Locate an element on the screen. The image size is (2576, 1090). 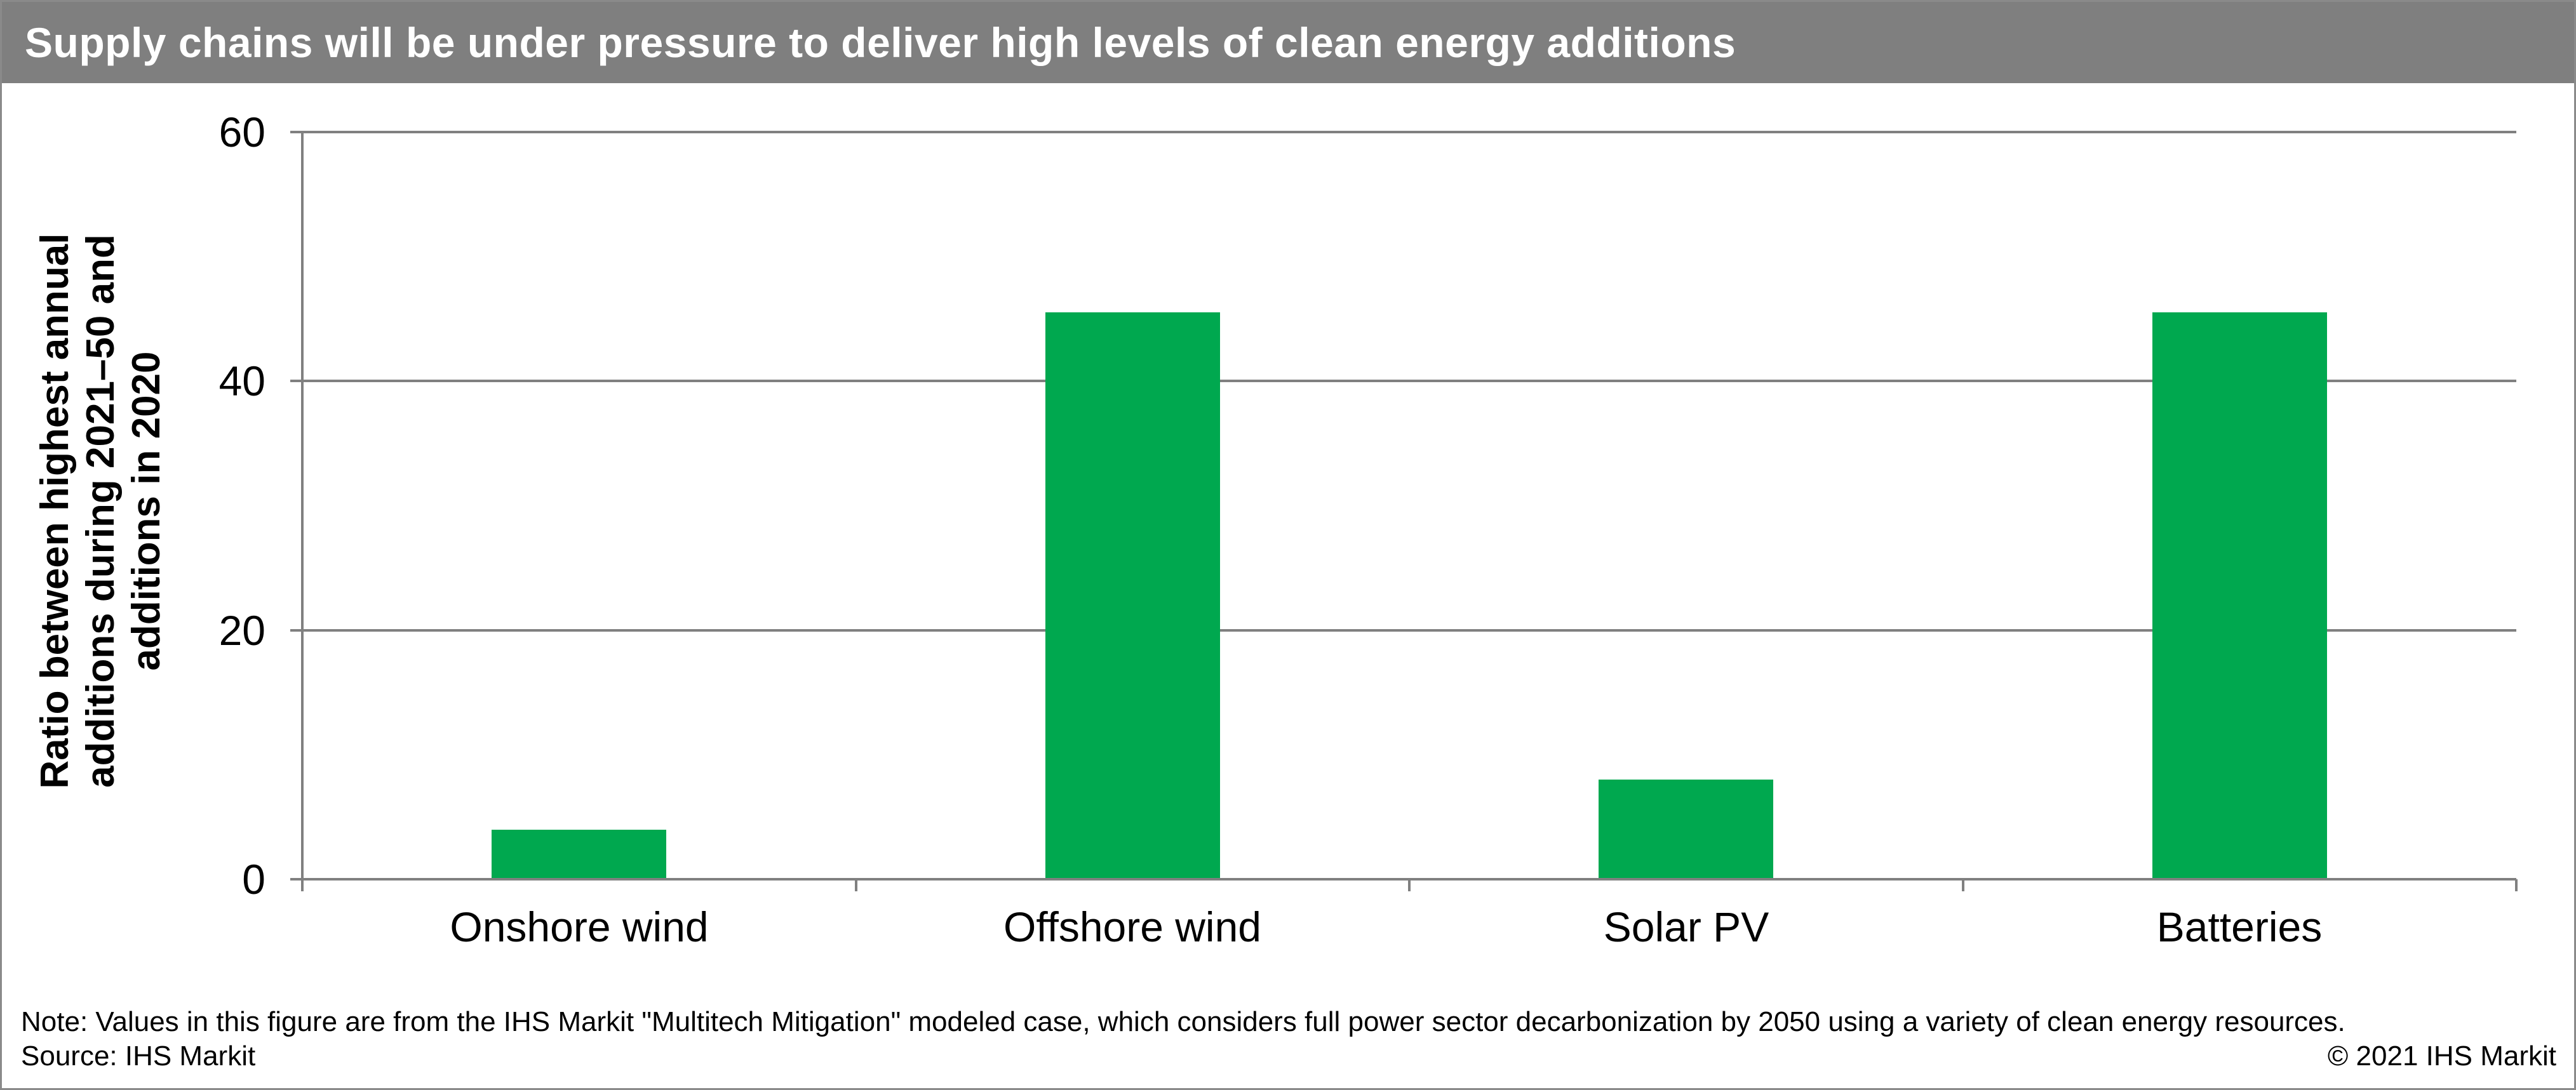
copyright-text: © 2021 IHS Markit is located at coordinates (2441, 1056).